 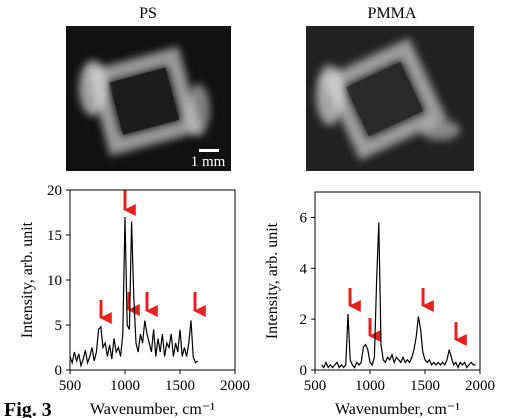 What do you see at coordinates (304, 218) in the screenshot?
I see `y-tick-label: 6` at bounding box center [304, 218].